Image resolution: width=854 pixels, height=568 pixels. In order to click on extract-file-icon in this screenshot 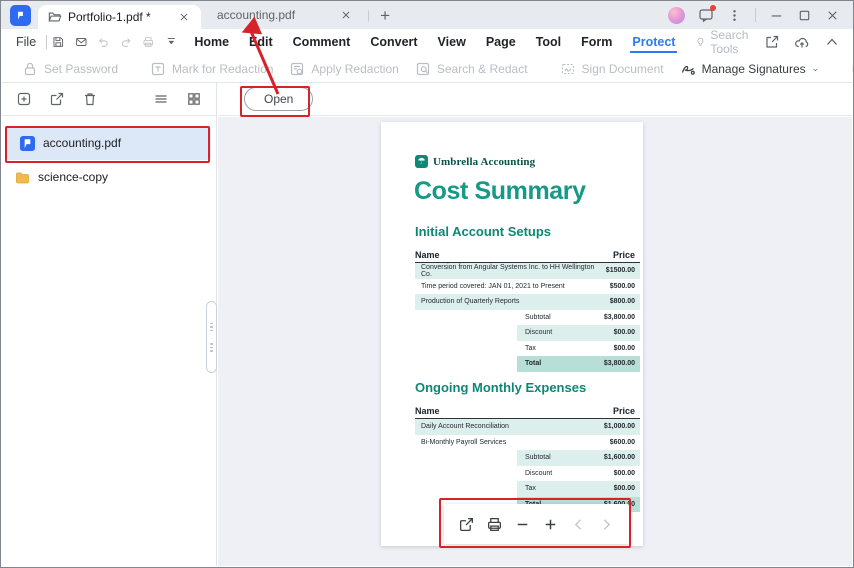, I will do `click(57, 99)`.